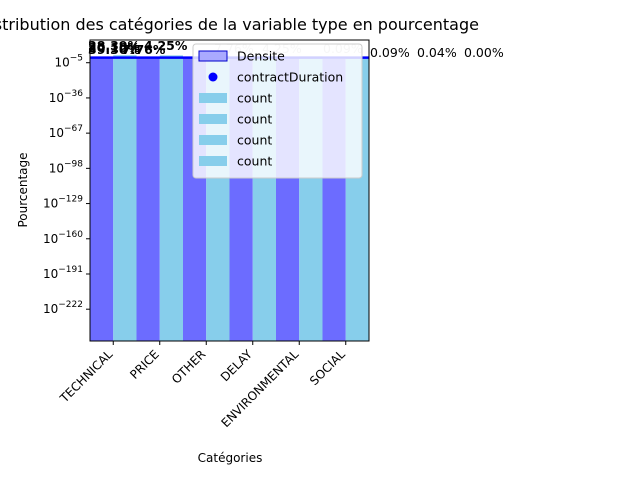  I want to click on bar-count-price, so click(171, 198).